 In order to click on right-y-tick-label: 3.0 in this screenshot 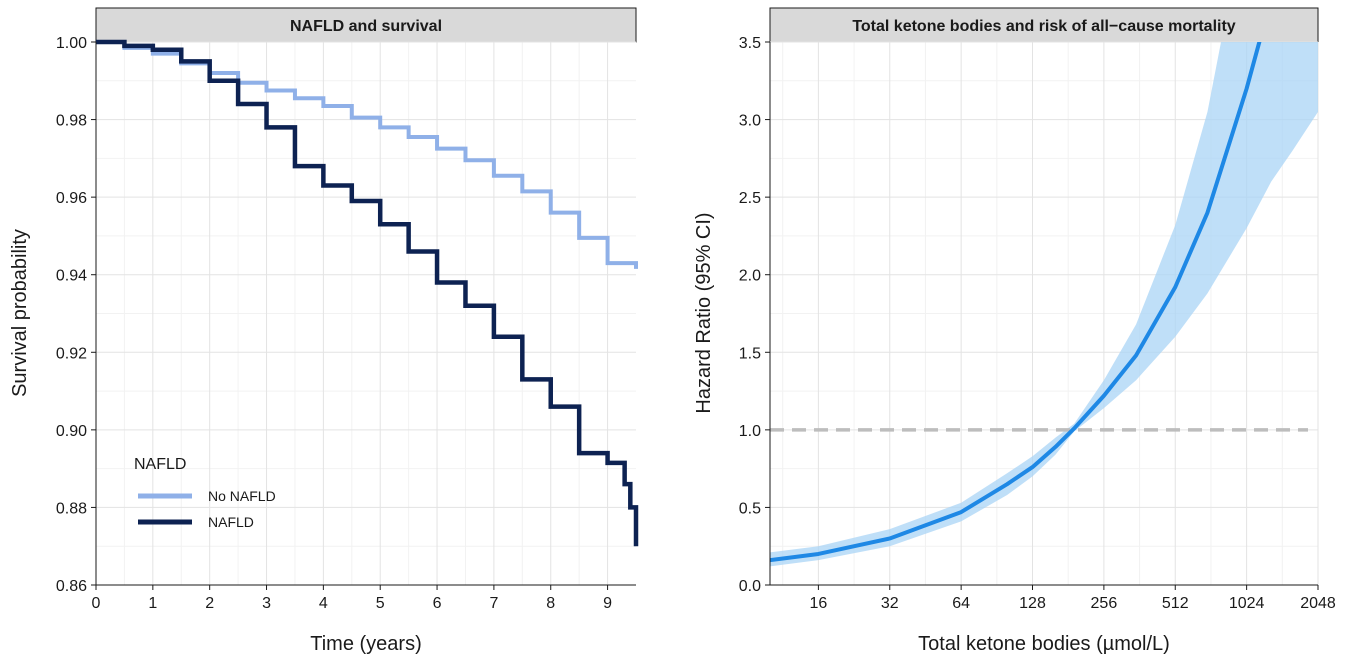, I will do `click(750, 121)`.